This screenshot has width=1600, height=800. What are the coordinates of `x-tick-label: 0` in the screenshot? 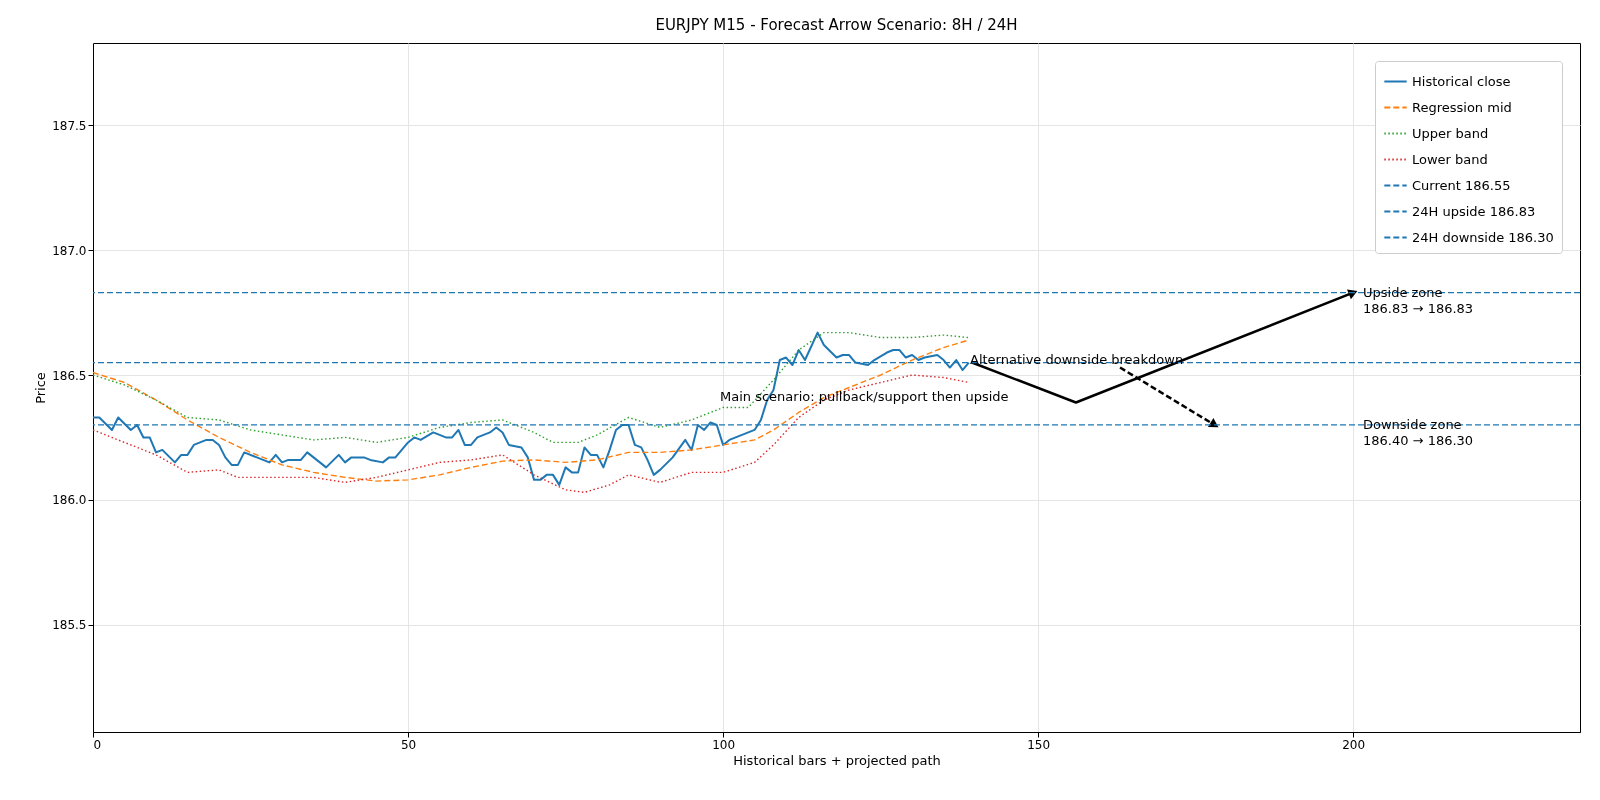 It's located at (97, 744).